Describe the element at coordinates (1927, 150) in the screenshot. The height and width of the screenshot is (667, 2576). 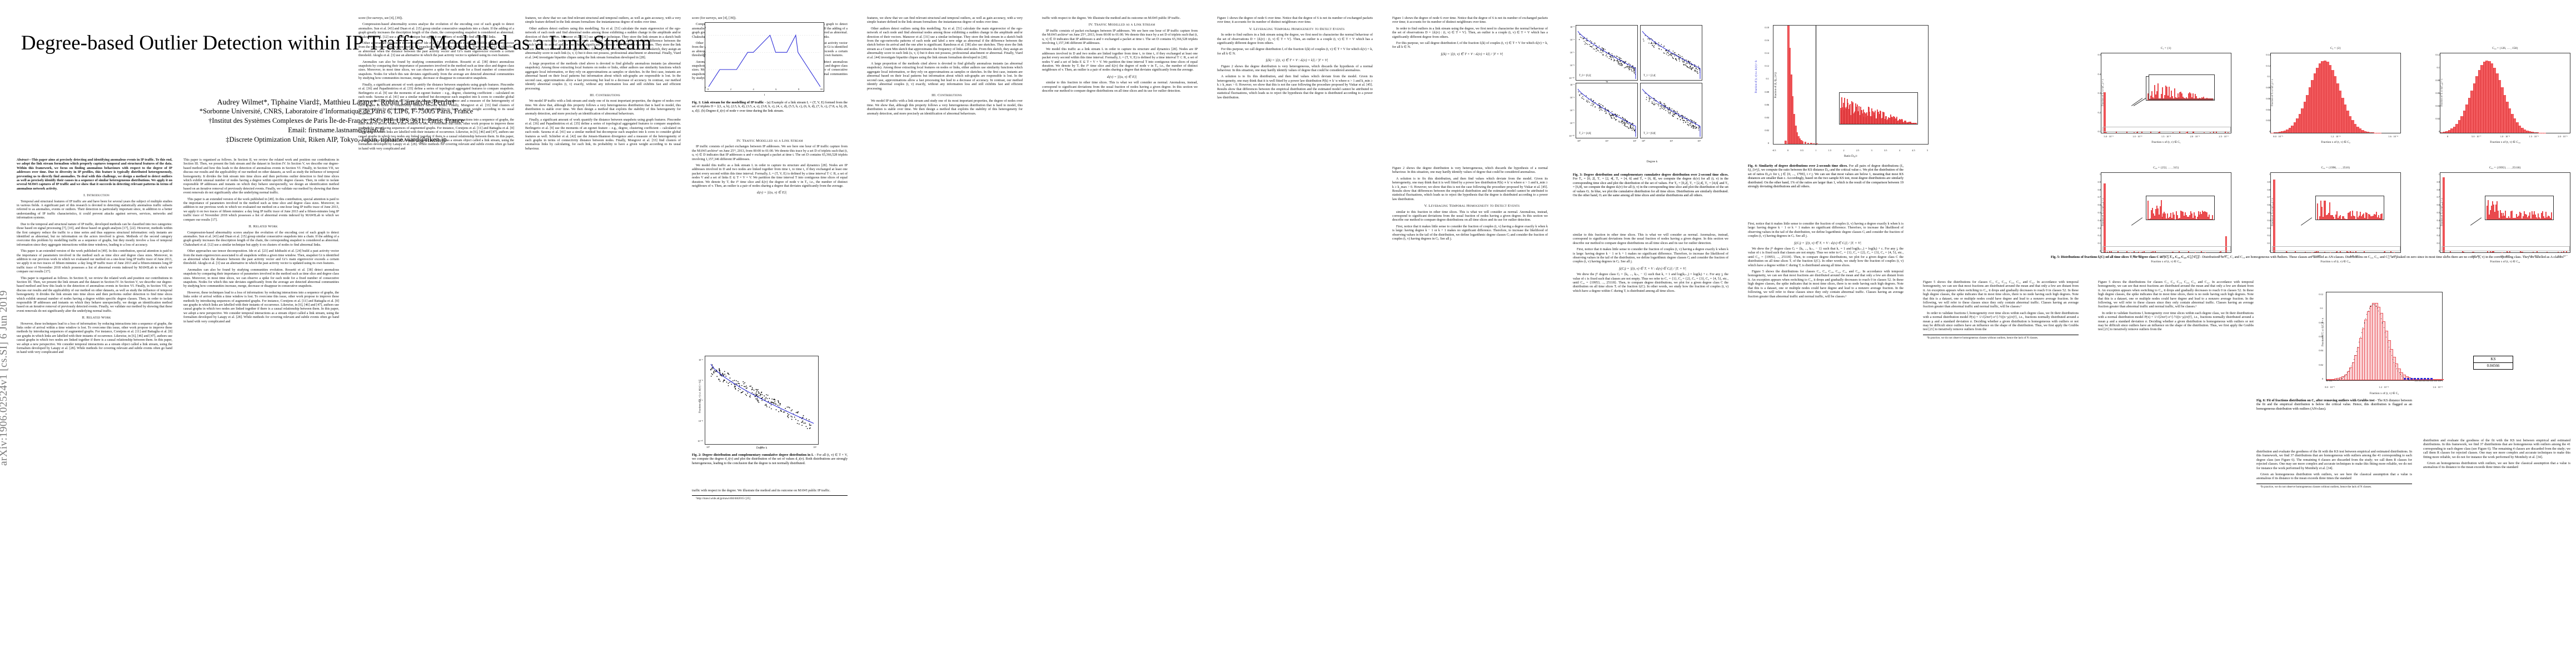
I see `axis-tick: 5` at that location.